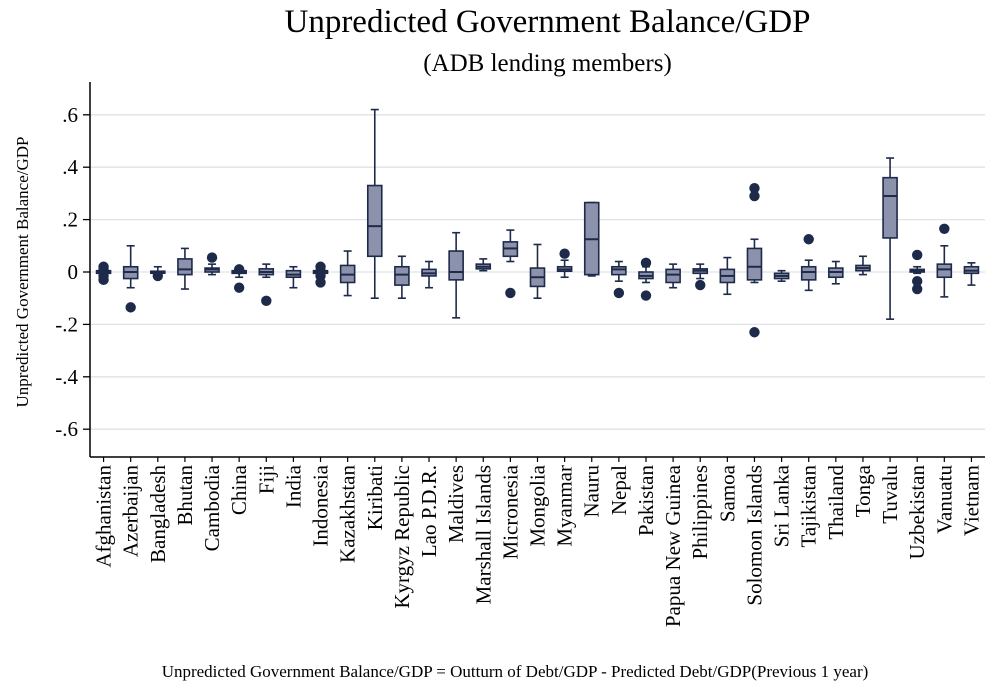 The image size is (990, 689). Describe the element at coordinates (538, 505) in the screenshot. I see `category-label: Mongolia` at that location.